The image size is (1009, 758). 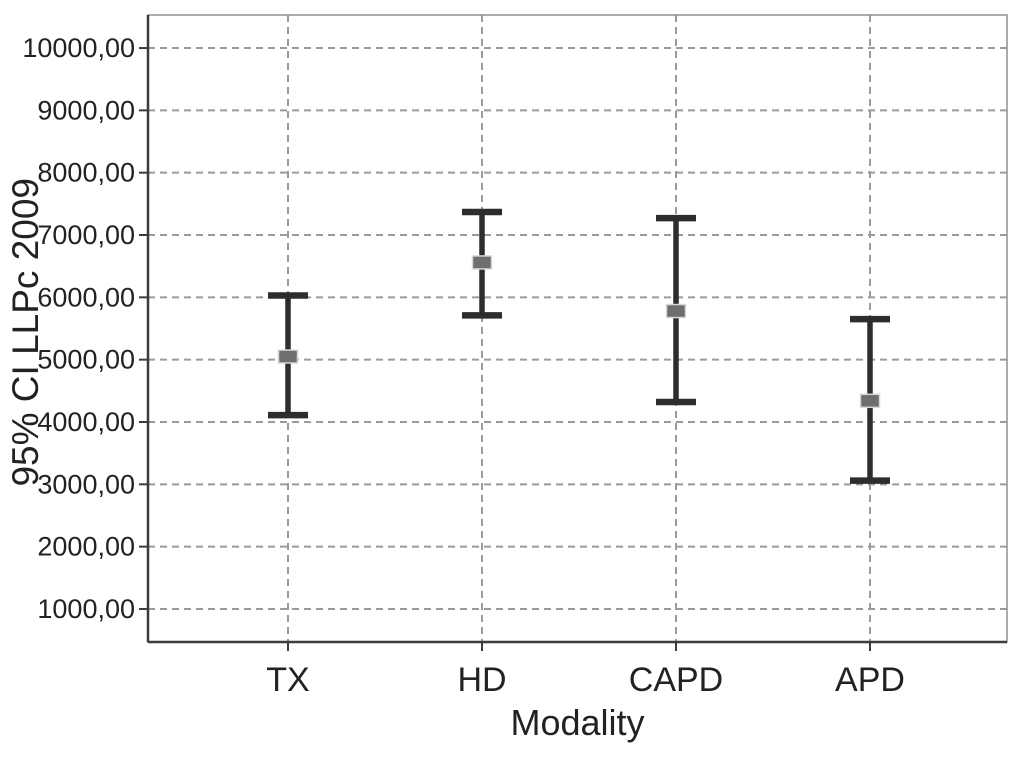 I want to click on y-tick-label: 7000,00, so click(x=86, y=235).